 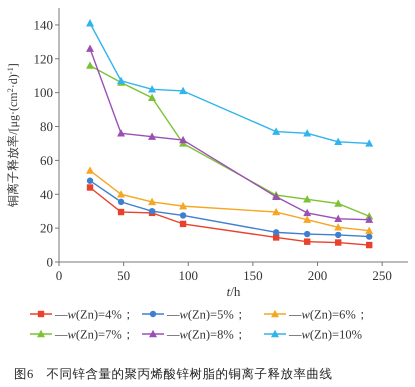 I want to click on y-tick-label: 0, so click(x=49, y=262).